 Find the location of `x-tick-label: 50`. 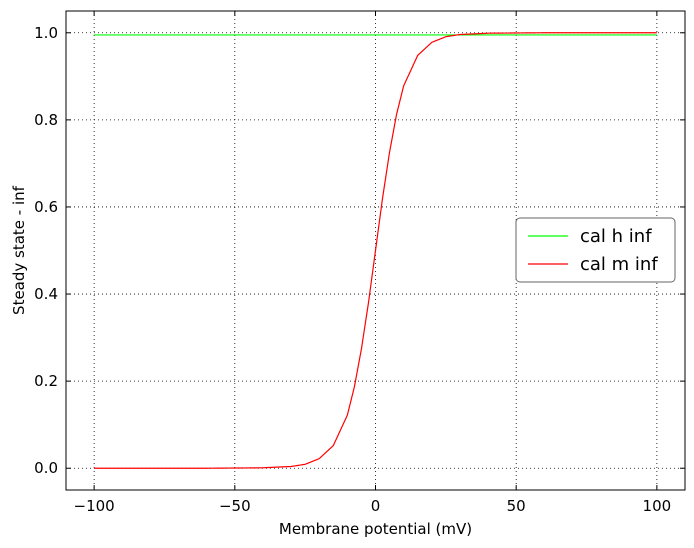

x-tick-label: 50 is located at coordinates (516, 506).